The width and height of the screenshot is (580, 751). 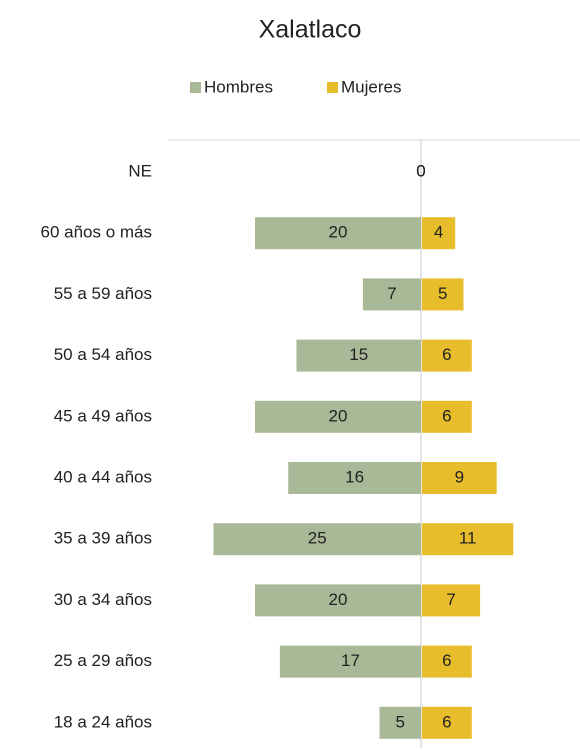 I want to click on data-label: 17, so click(x=350, y=660).